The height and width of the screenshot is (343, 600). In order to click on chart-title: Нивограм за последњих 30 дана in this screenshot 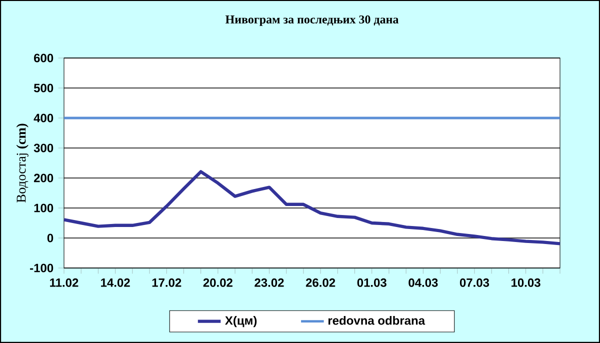, I will do `click(312, 20)`.